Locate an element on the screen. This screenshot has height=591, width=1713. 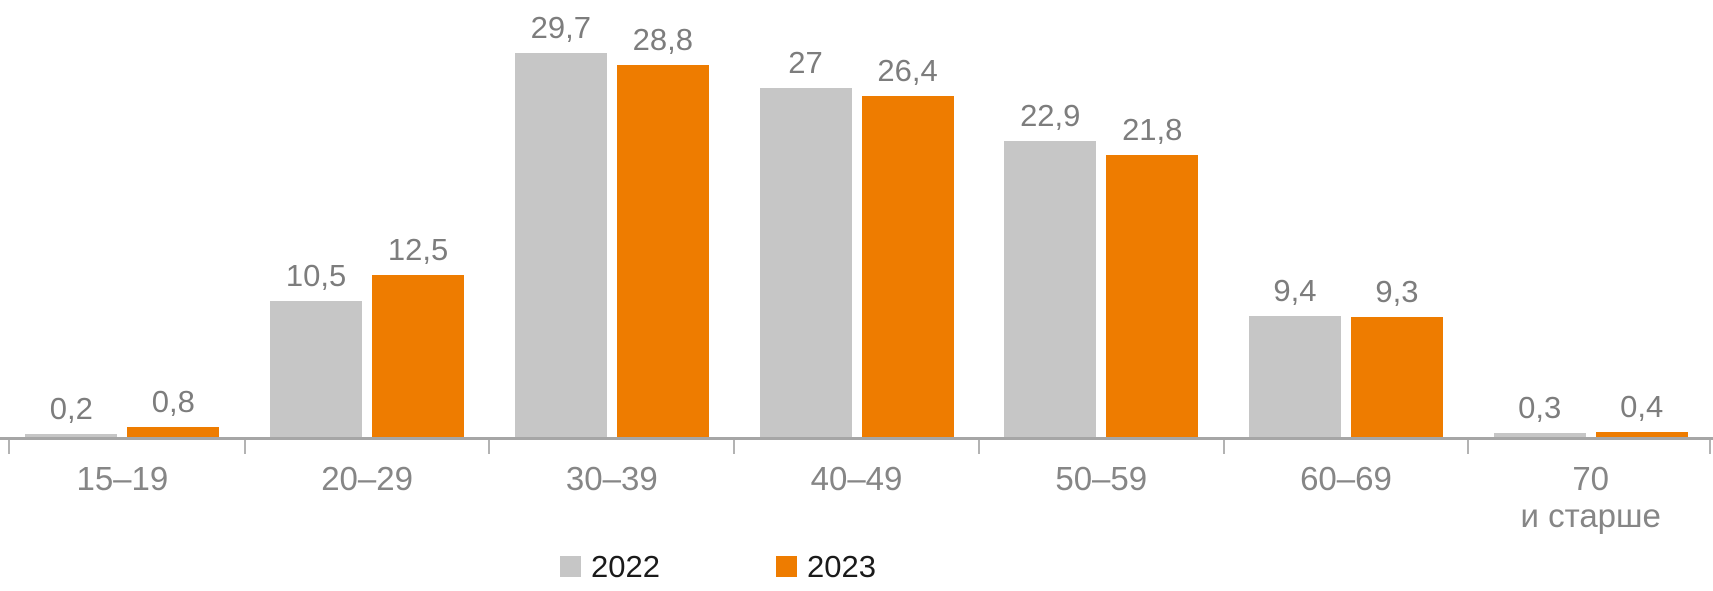
value-label: 28,8 is located at coordinates (662, 39).